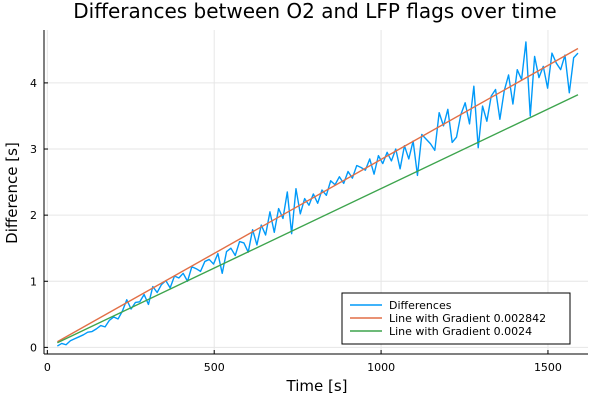  I want to click on x-tick-label: 0, so click(47, 367).